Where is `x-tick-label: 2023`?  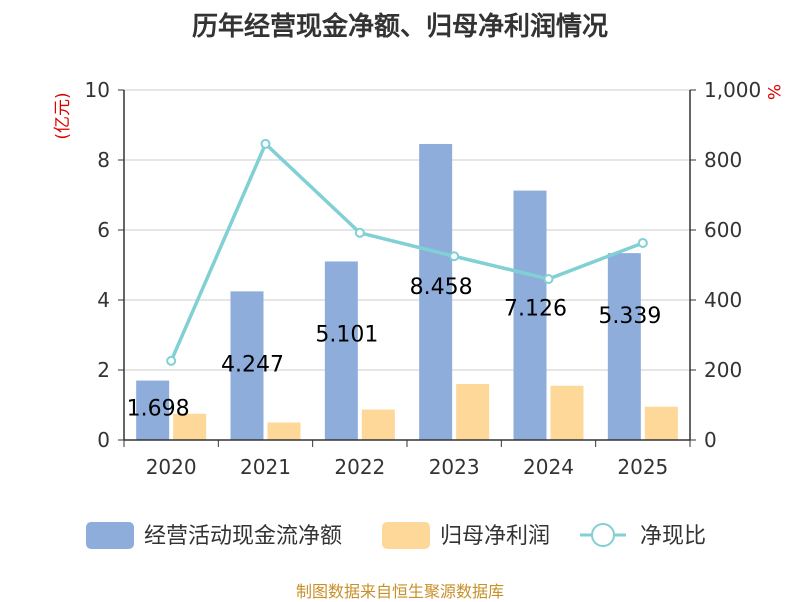 x-tick-label: 2023 is located at coordinates (454, 467).